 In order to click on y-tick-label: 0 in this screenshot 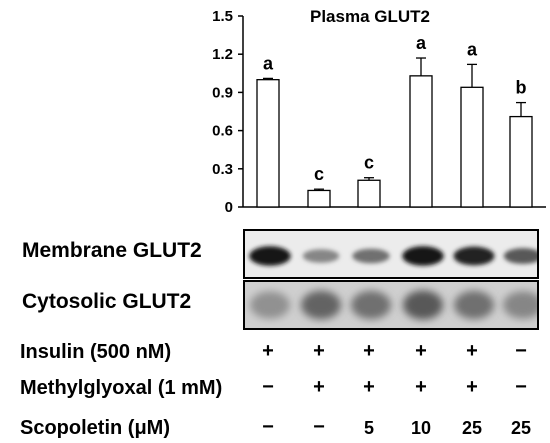, I will do `click(229, 207)`.